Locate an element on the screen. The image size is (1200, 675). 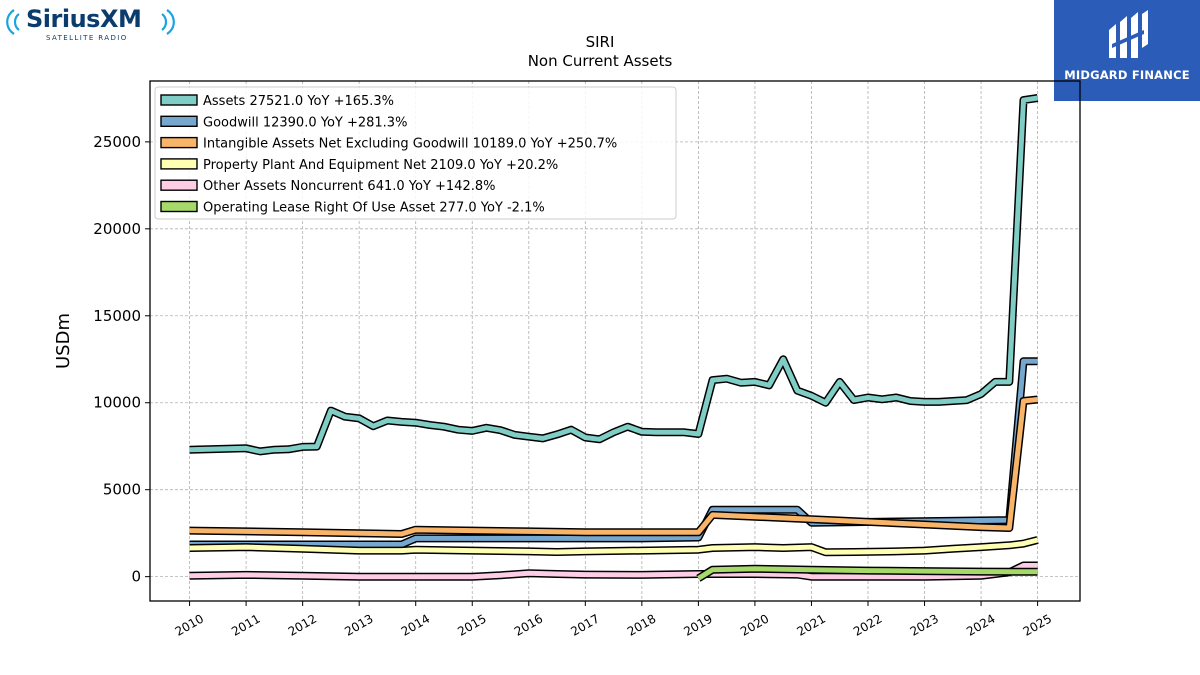
x-tick-label: 2011 is located at coordinates (245, 624).